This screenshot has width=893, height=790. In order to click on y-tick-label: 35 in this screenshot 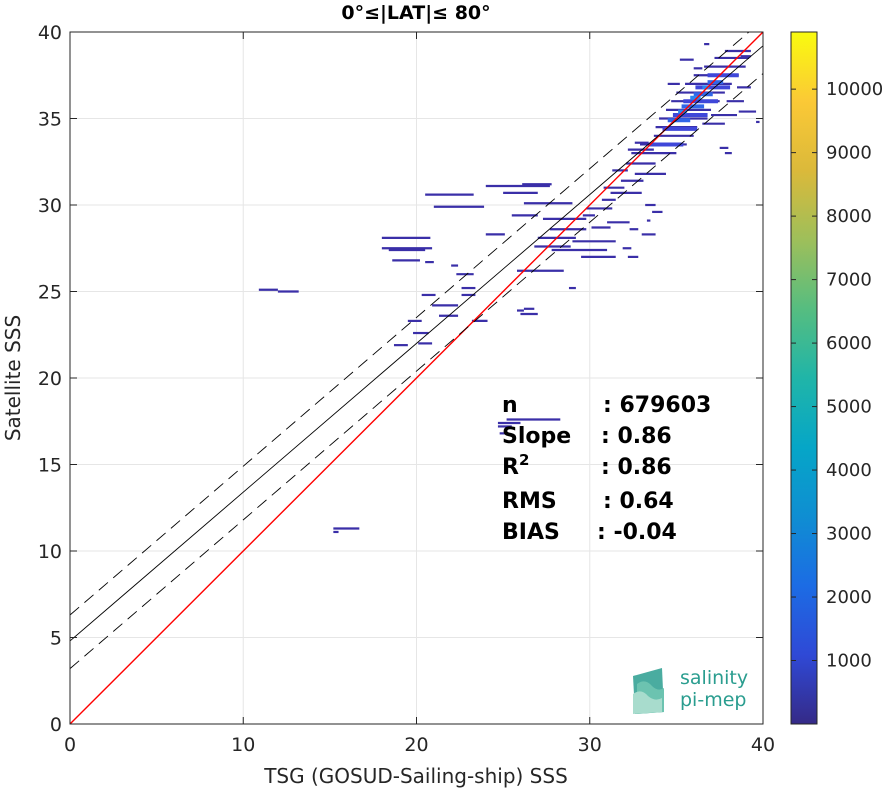, I will do `click(50, 120)`.